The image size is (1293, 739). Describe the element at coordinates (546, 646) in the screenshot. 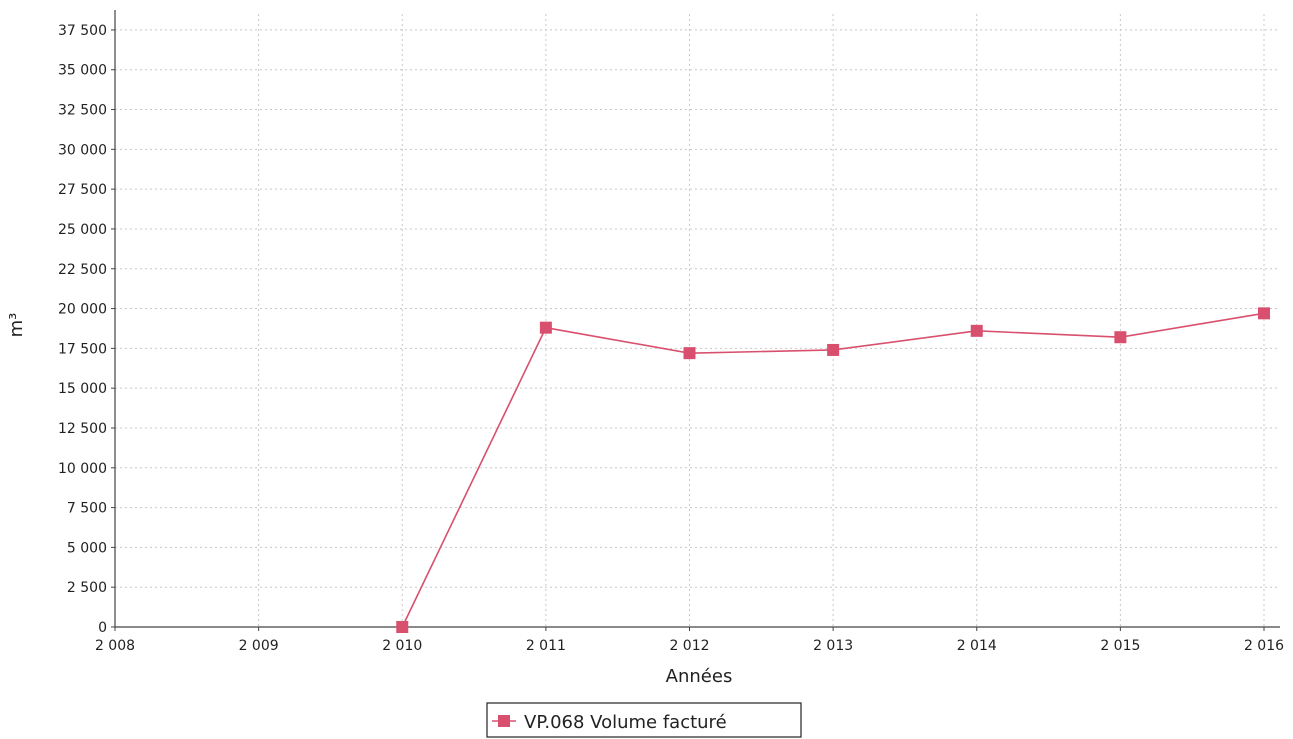

I see `x-tick-label: 2 011` at that location.